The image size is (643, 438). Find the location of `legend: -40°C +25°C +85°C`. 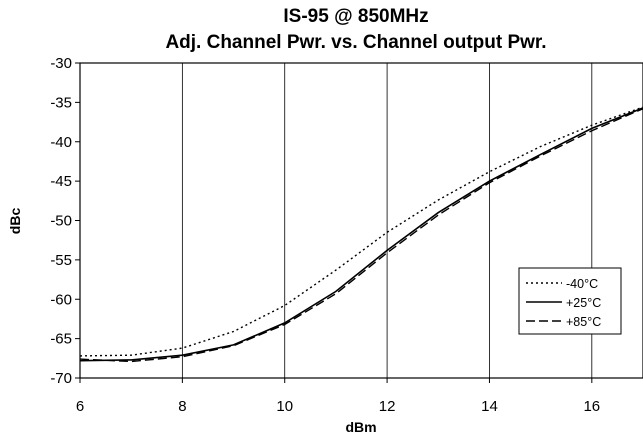

legend: -40°C +25°C +85°C is located at coordinates (570, 301).